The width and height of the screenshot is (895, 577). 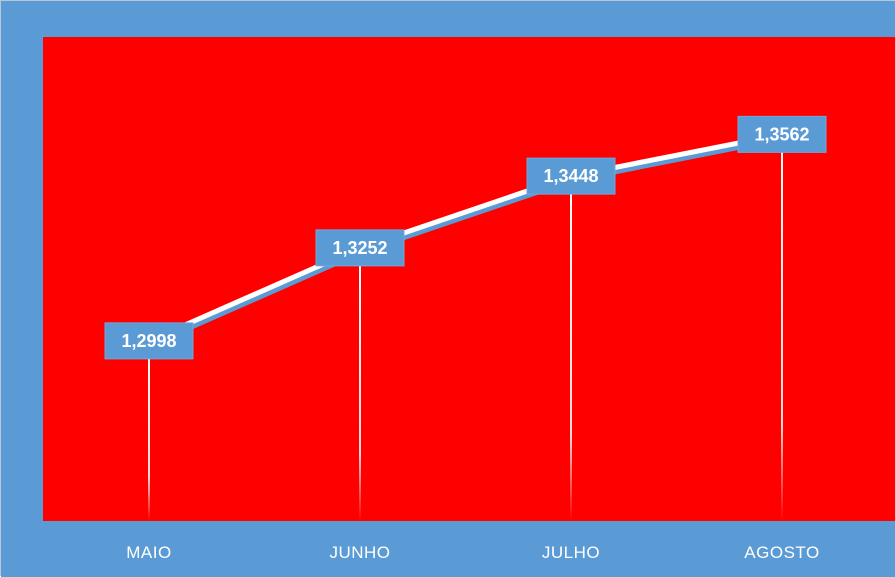 I want to click on data-label-maio: 1,2998, so click(x=149, y=341).